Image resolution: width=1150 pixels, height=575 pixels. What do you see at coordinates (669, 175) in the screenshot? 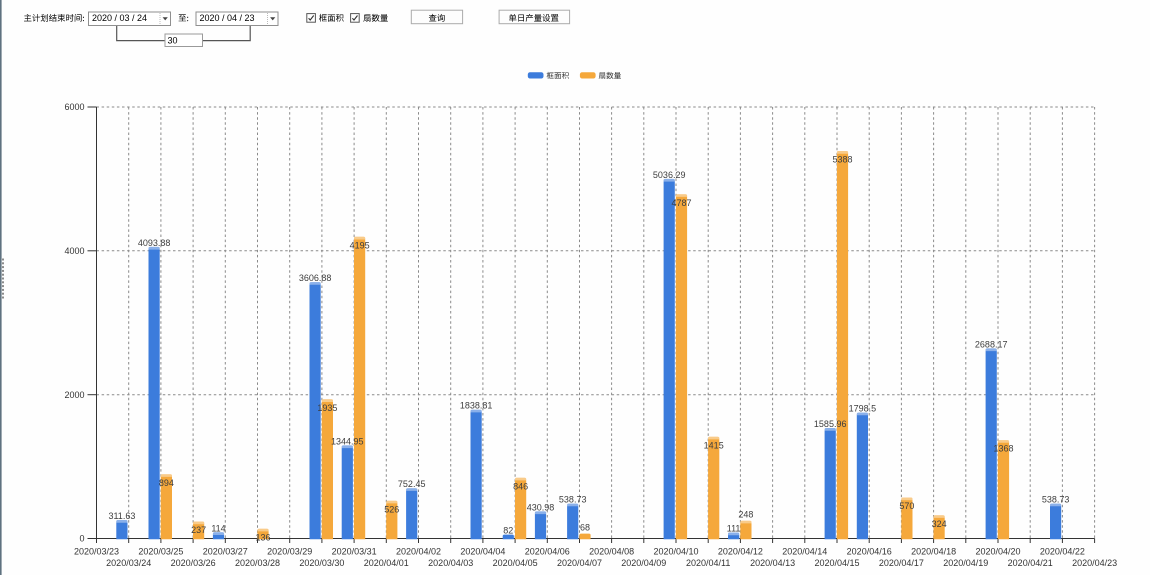
I see `svg-text: 5036.29` at bounding box center [669, 175].